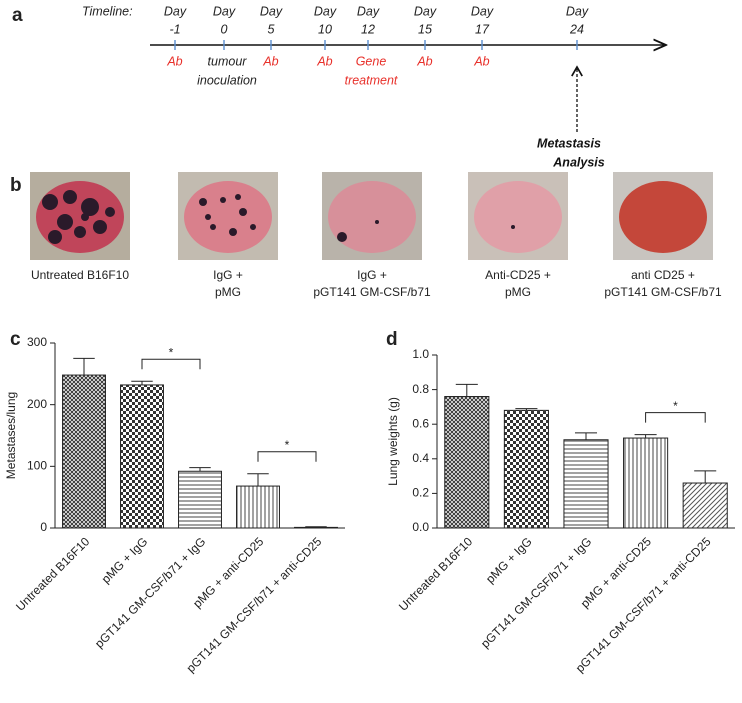 This screenshot has width=742, height=703. I want to click on day-number: -1, so click(174, 29).